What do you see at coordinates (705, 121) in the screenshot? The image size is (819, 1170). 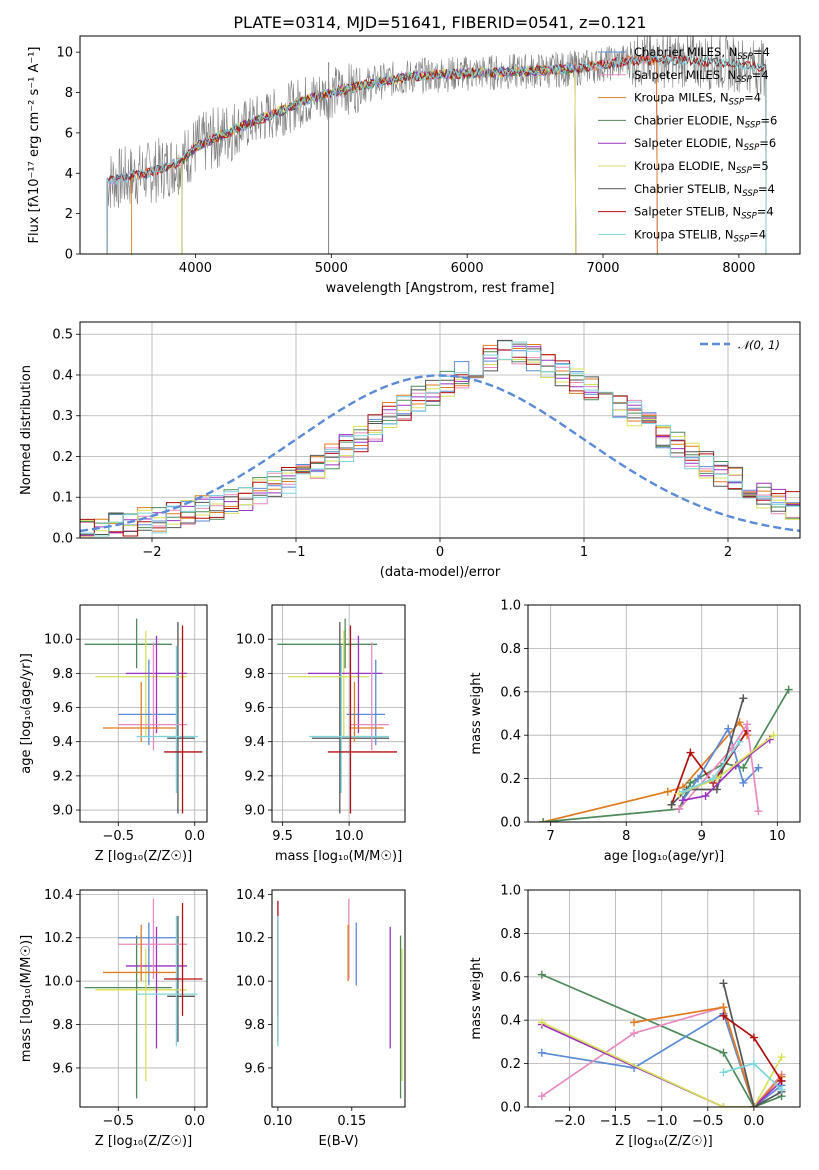 I see `legend-label-chabrier_elodie: Chabrier ELODIE, NSSP=6` at bounding box center [705, 121].